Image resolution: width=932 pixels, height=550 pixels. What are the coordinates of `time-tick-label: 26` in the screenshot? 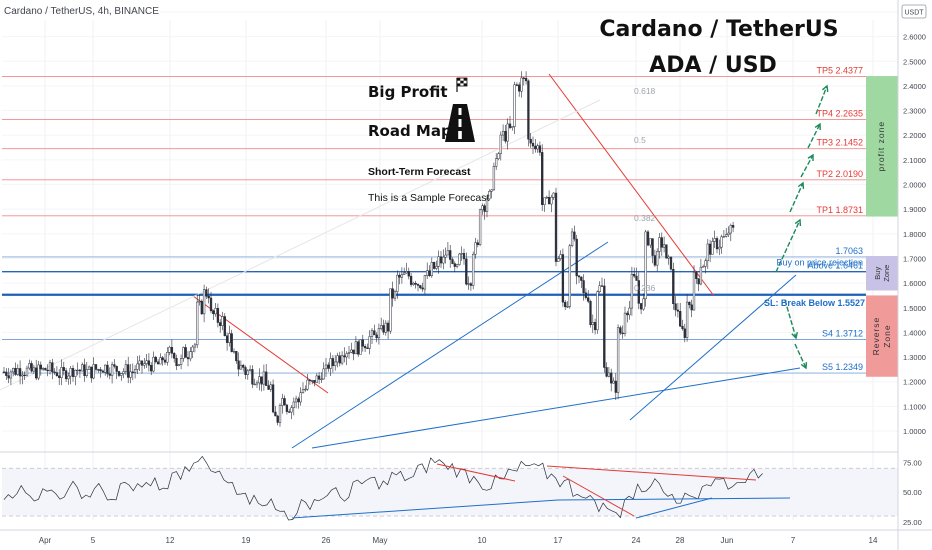 It's located at (326, 540).